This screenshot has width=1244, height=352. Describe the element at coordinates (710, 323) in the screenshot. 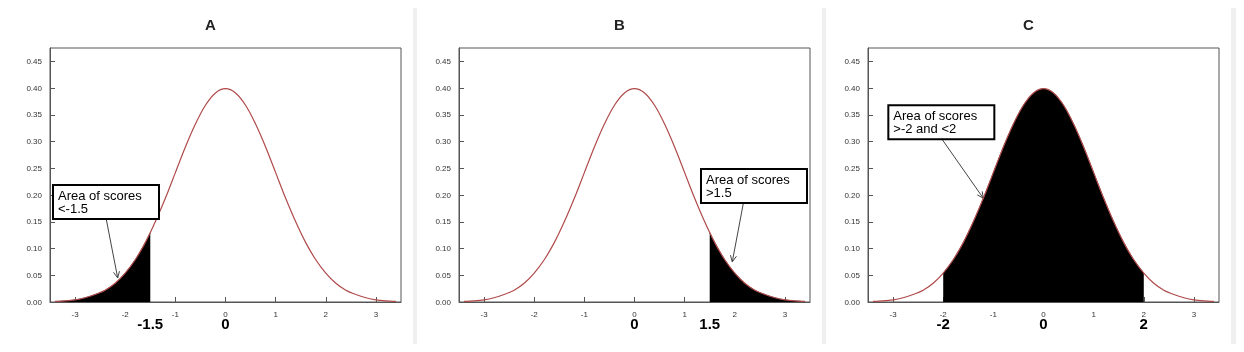

I see `x2-tick-label: 1.5` at that location.